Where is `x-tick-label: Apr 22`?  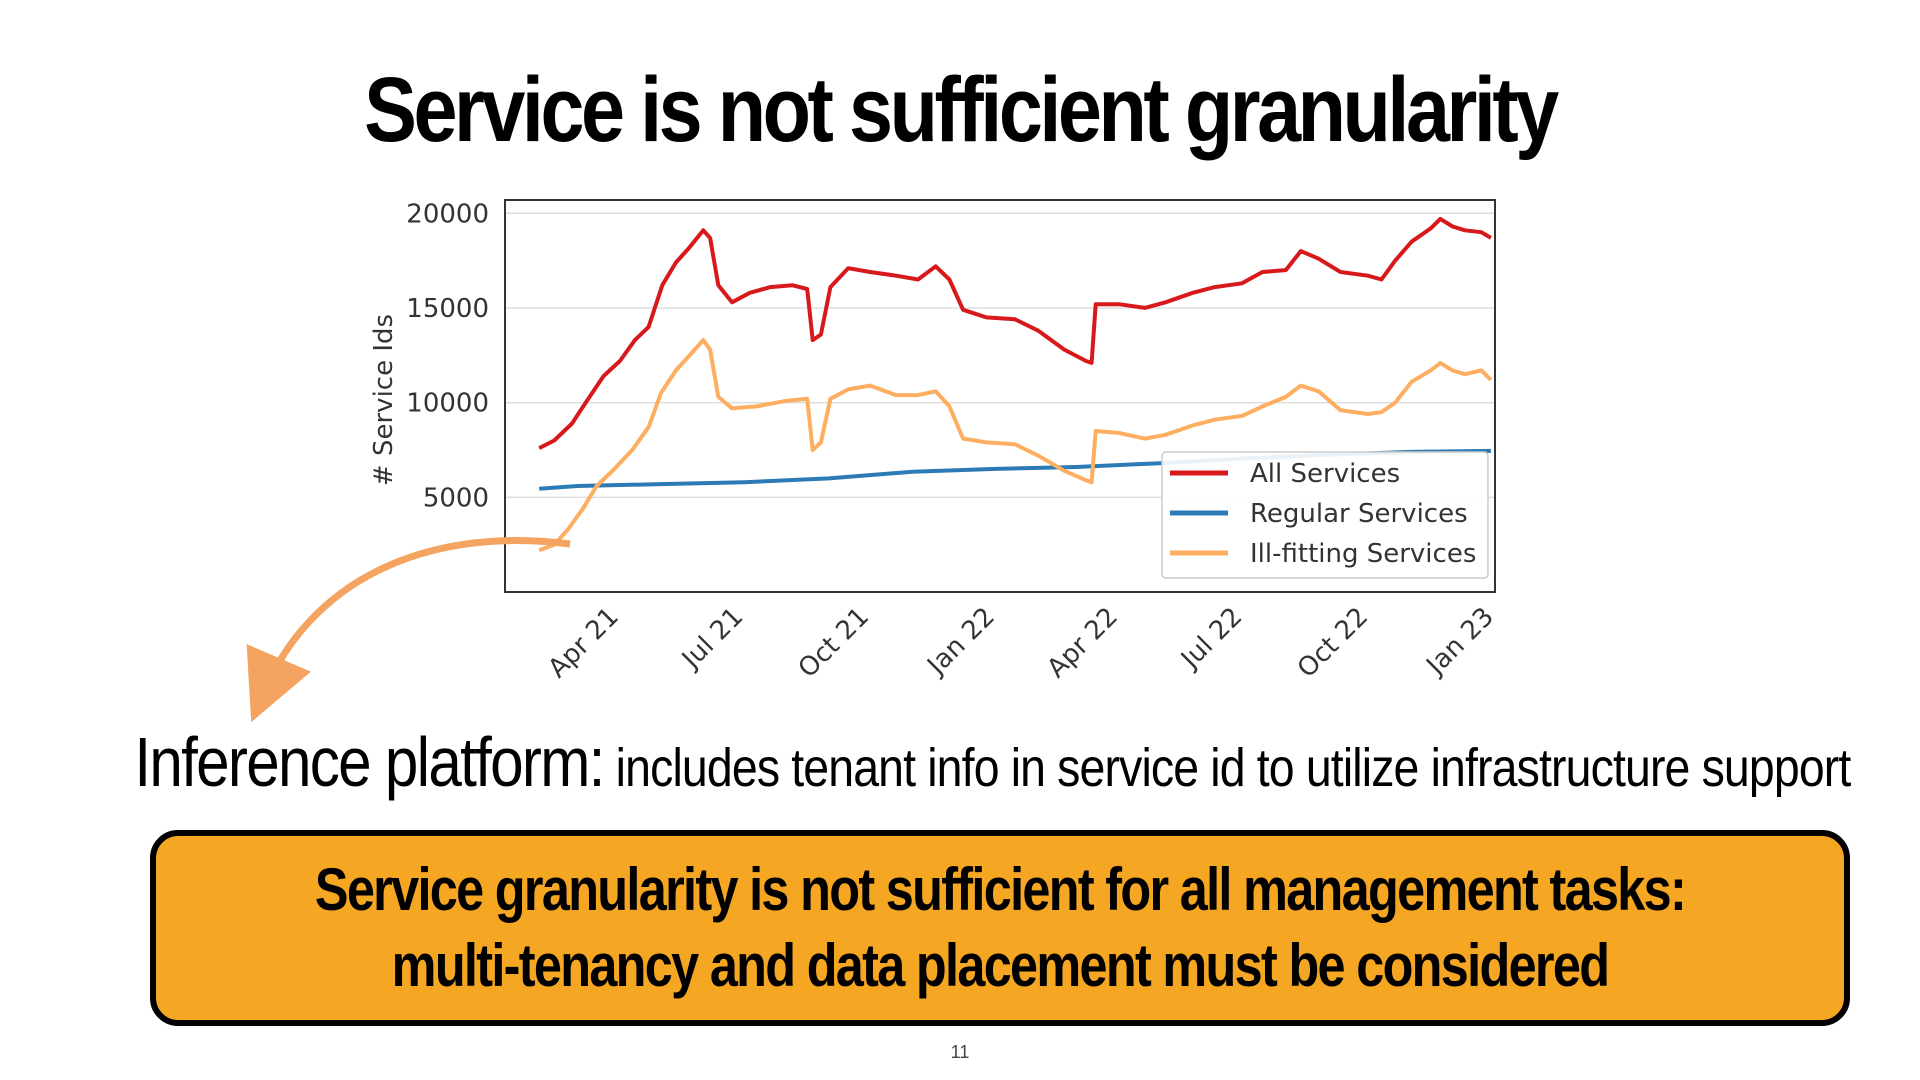 x-tick-label: Apr 22 is located at coordinates (1083, 643).